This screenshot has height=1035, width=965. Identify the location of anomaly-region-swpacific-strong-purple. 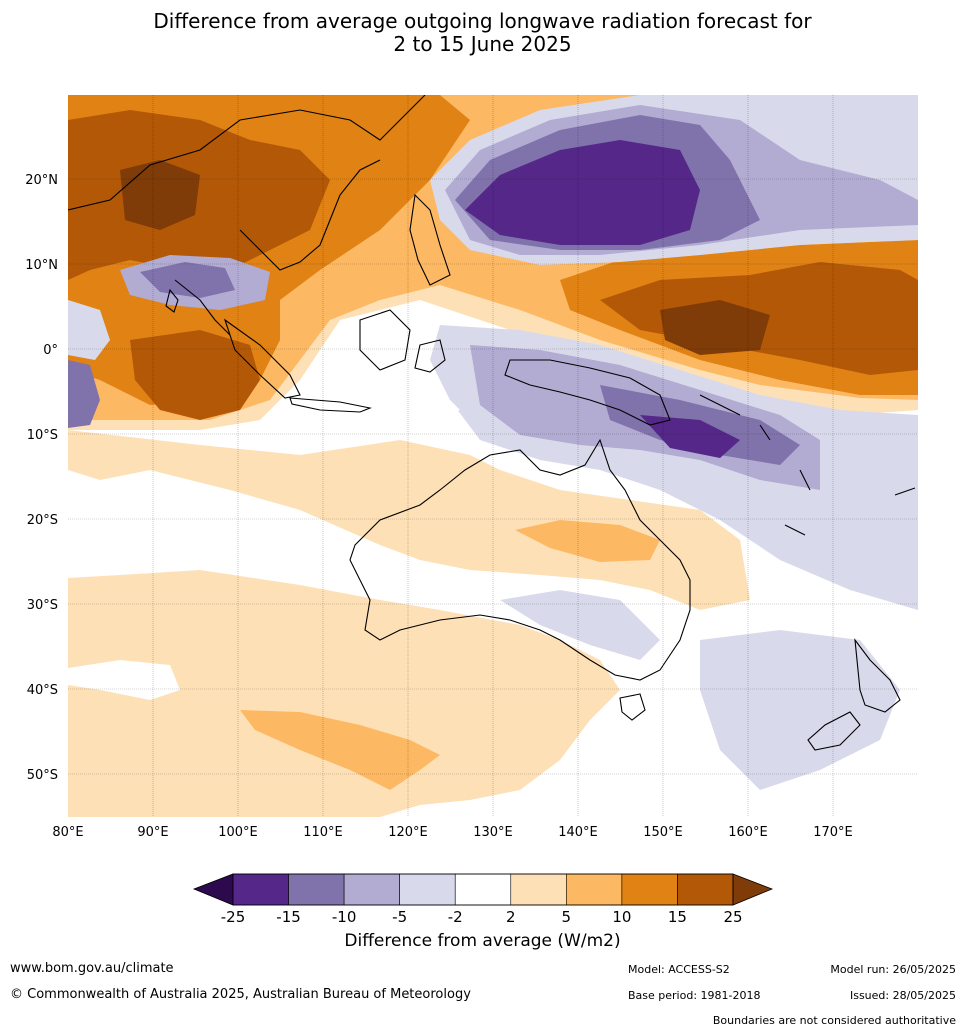
(690, 436).